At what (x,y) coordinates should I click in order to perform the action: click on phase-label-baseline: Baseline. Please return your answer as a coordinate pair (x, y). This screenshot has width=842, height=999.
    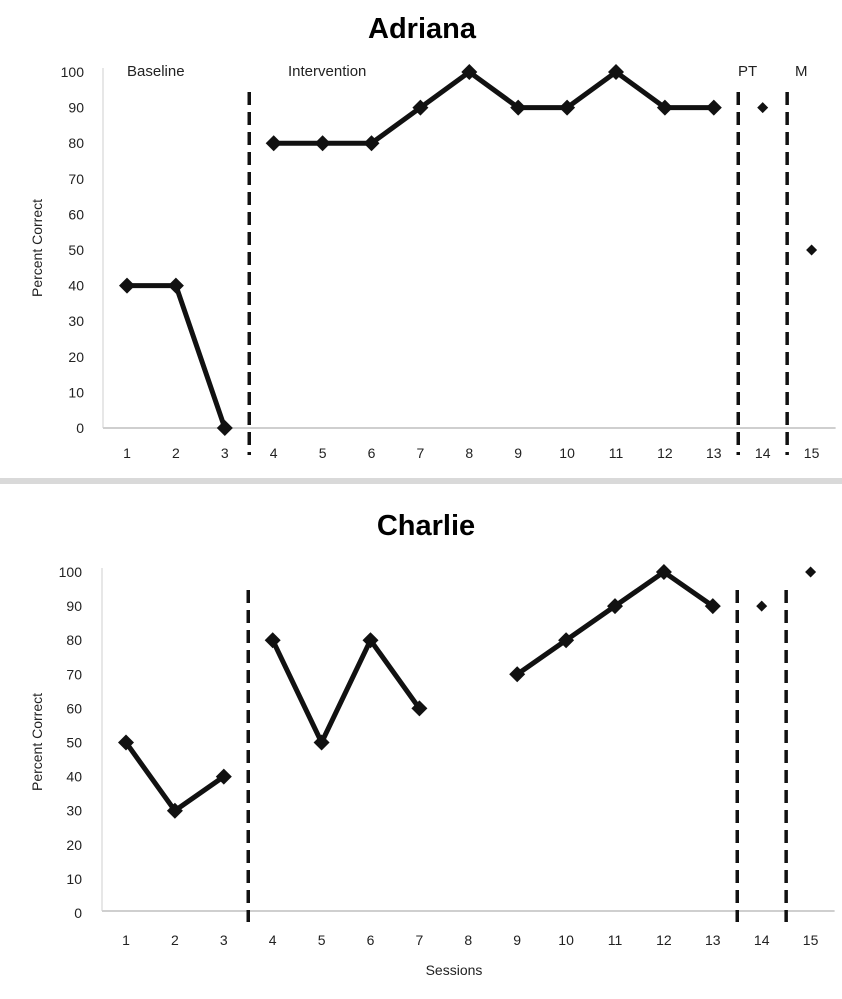
    Looking at the image, I should click on (156, 71).